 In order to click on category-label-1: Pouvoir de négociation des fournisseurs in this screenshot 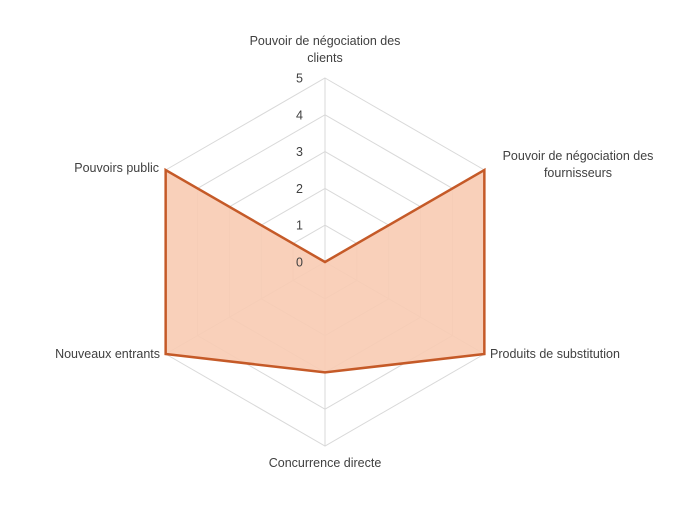, I will do `click(578, 164)`.